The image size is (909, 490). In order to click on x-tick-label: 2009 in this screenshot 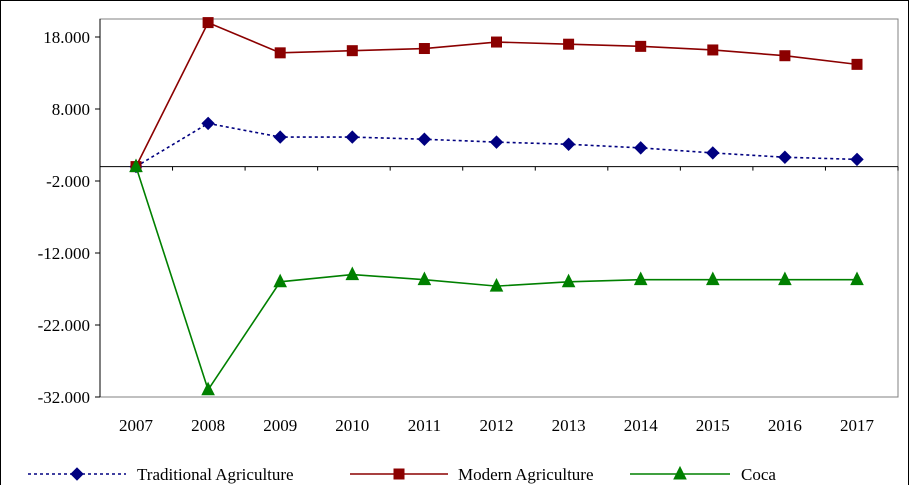, I will do `click(280, 425)`.